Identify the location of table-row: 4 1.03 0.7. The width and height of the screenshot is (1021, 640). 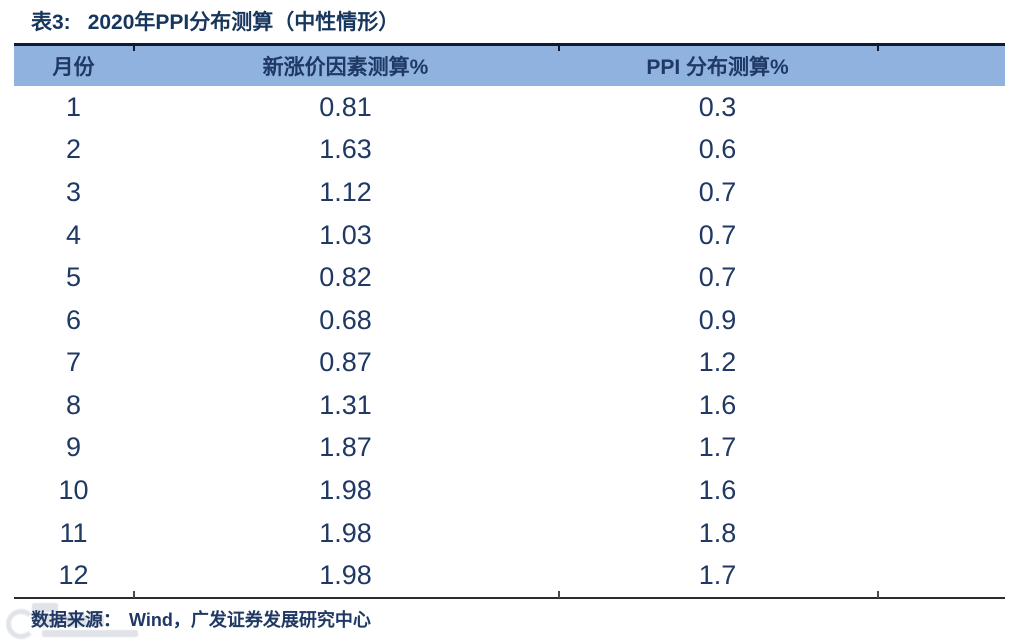
(509, 235).